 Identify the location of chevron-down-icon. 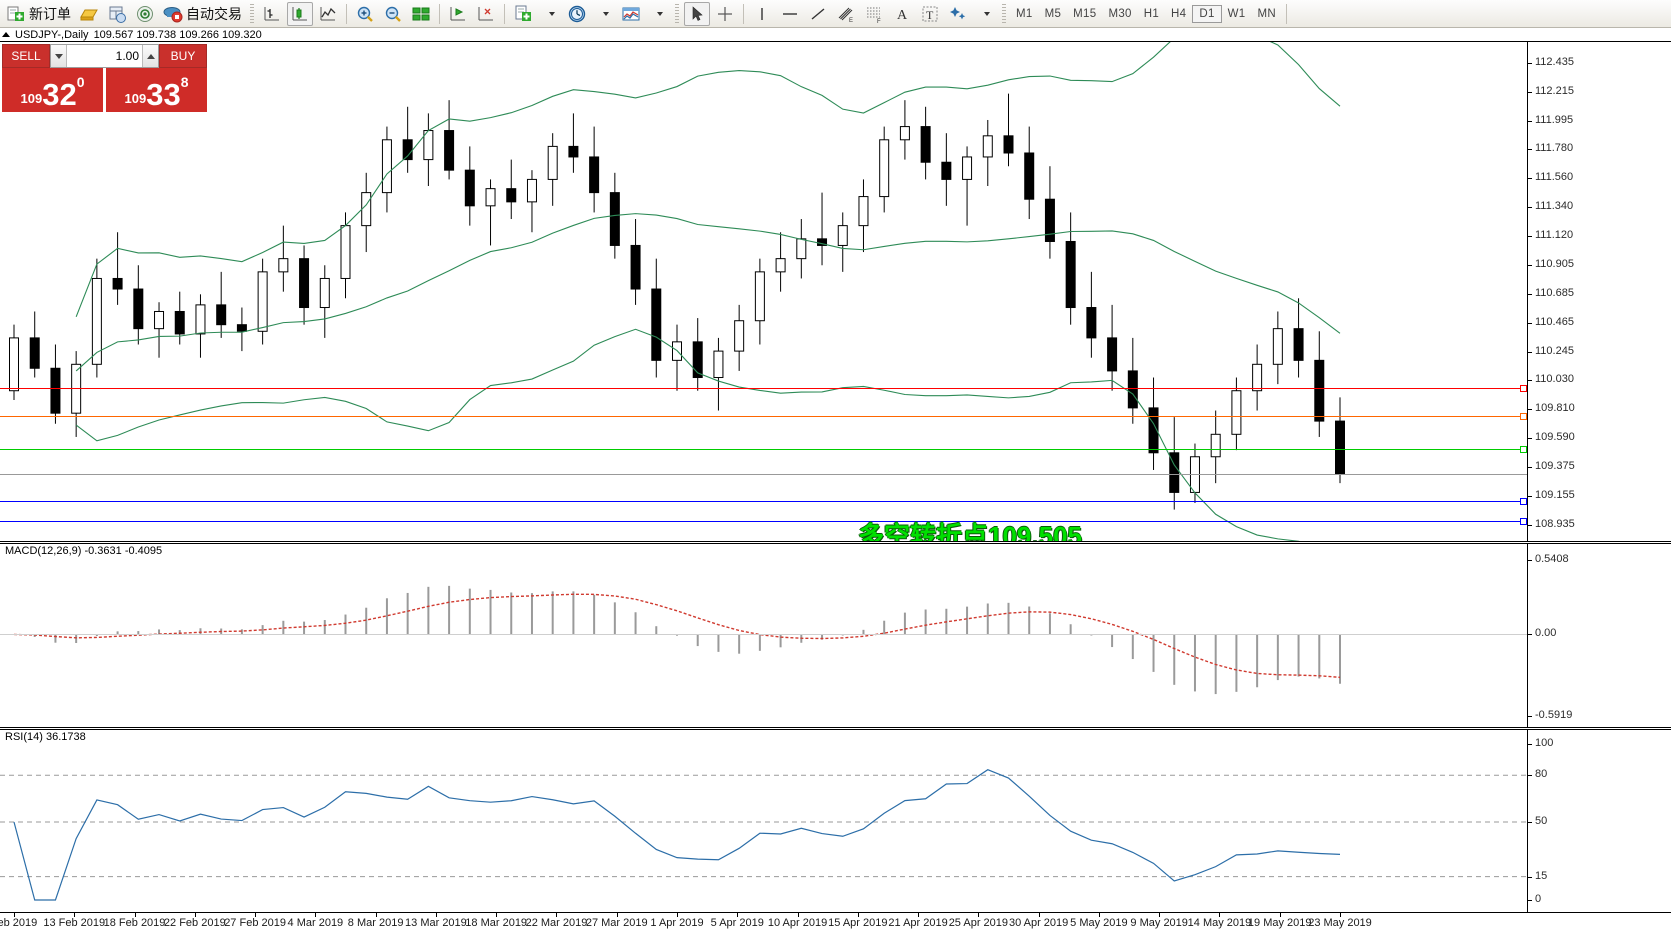
(659, 13).